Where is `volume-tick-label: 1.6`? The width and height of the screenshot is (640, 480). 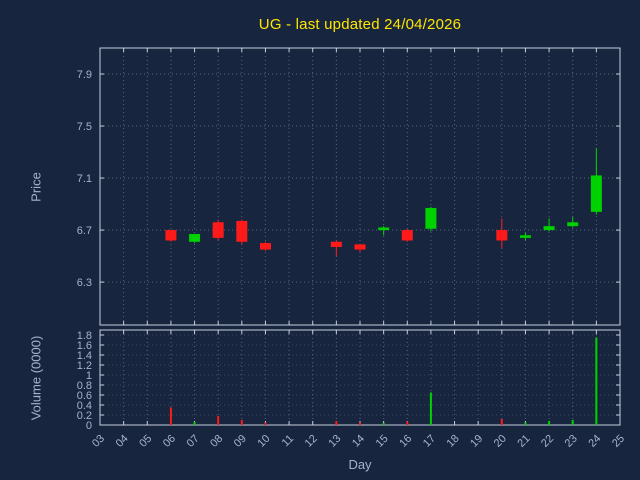
volume-tick-label: 1.6 is located at coordinates (84, 346).